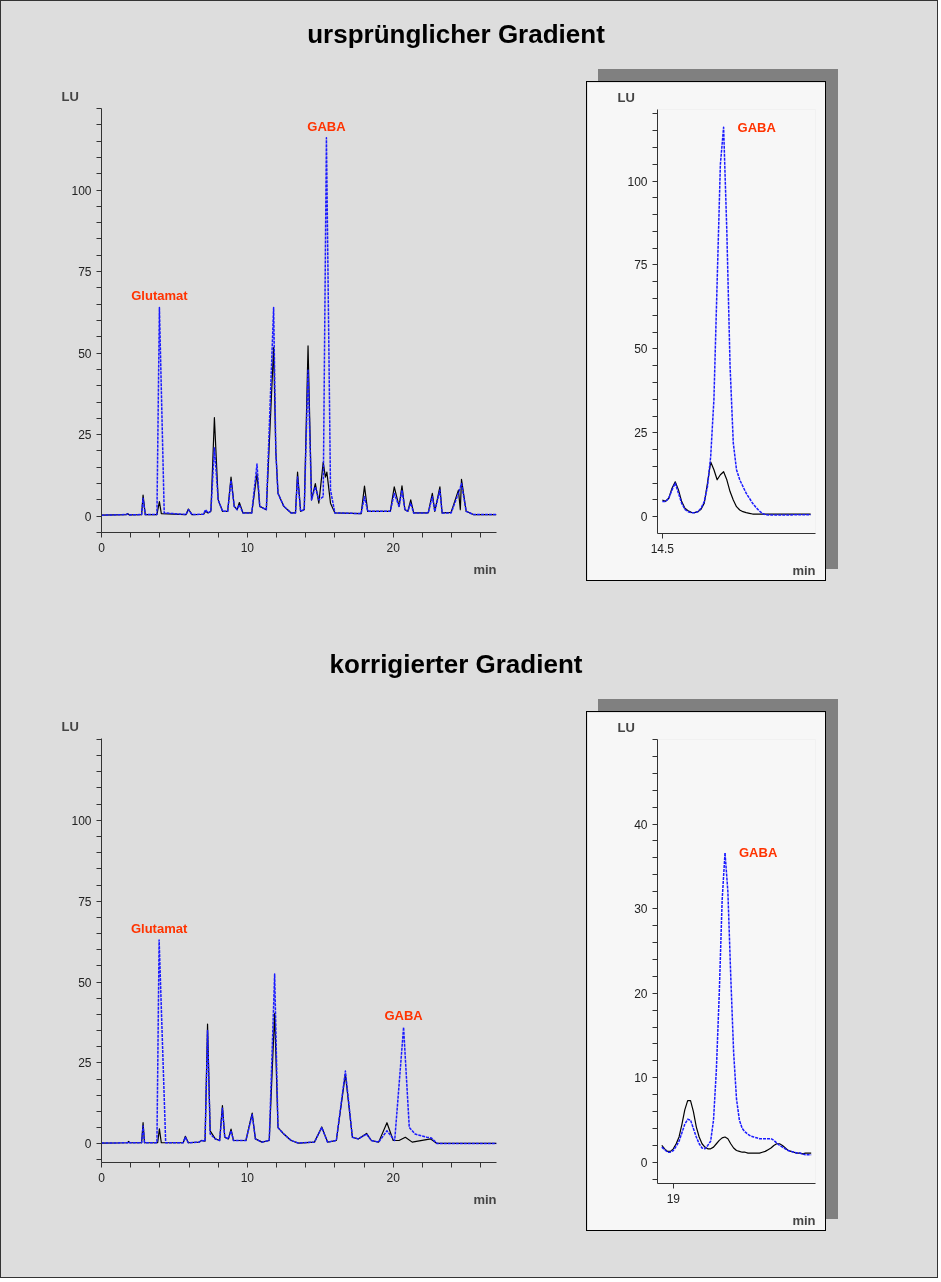 This screenshot has height=1282, width=941. What do you see at coordinates (641, 1078) in the screenshot?
I see `y-tick-label: 10` at bounding box center [641, 1078].